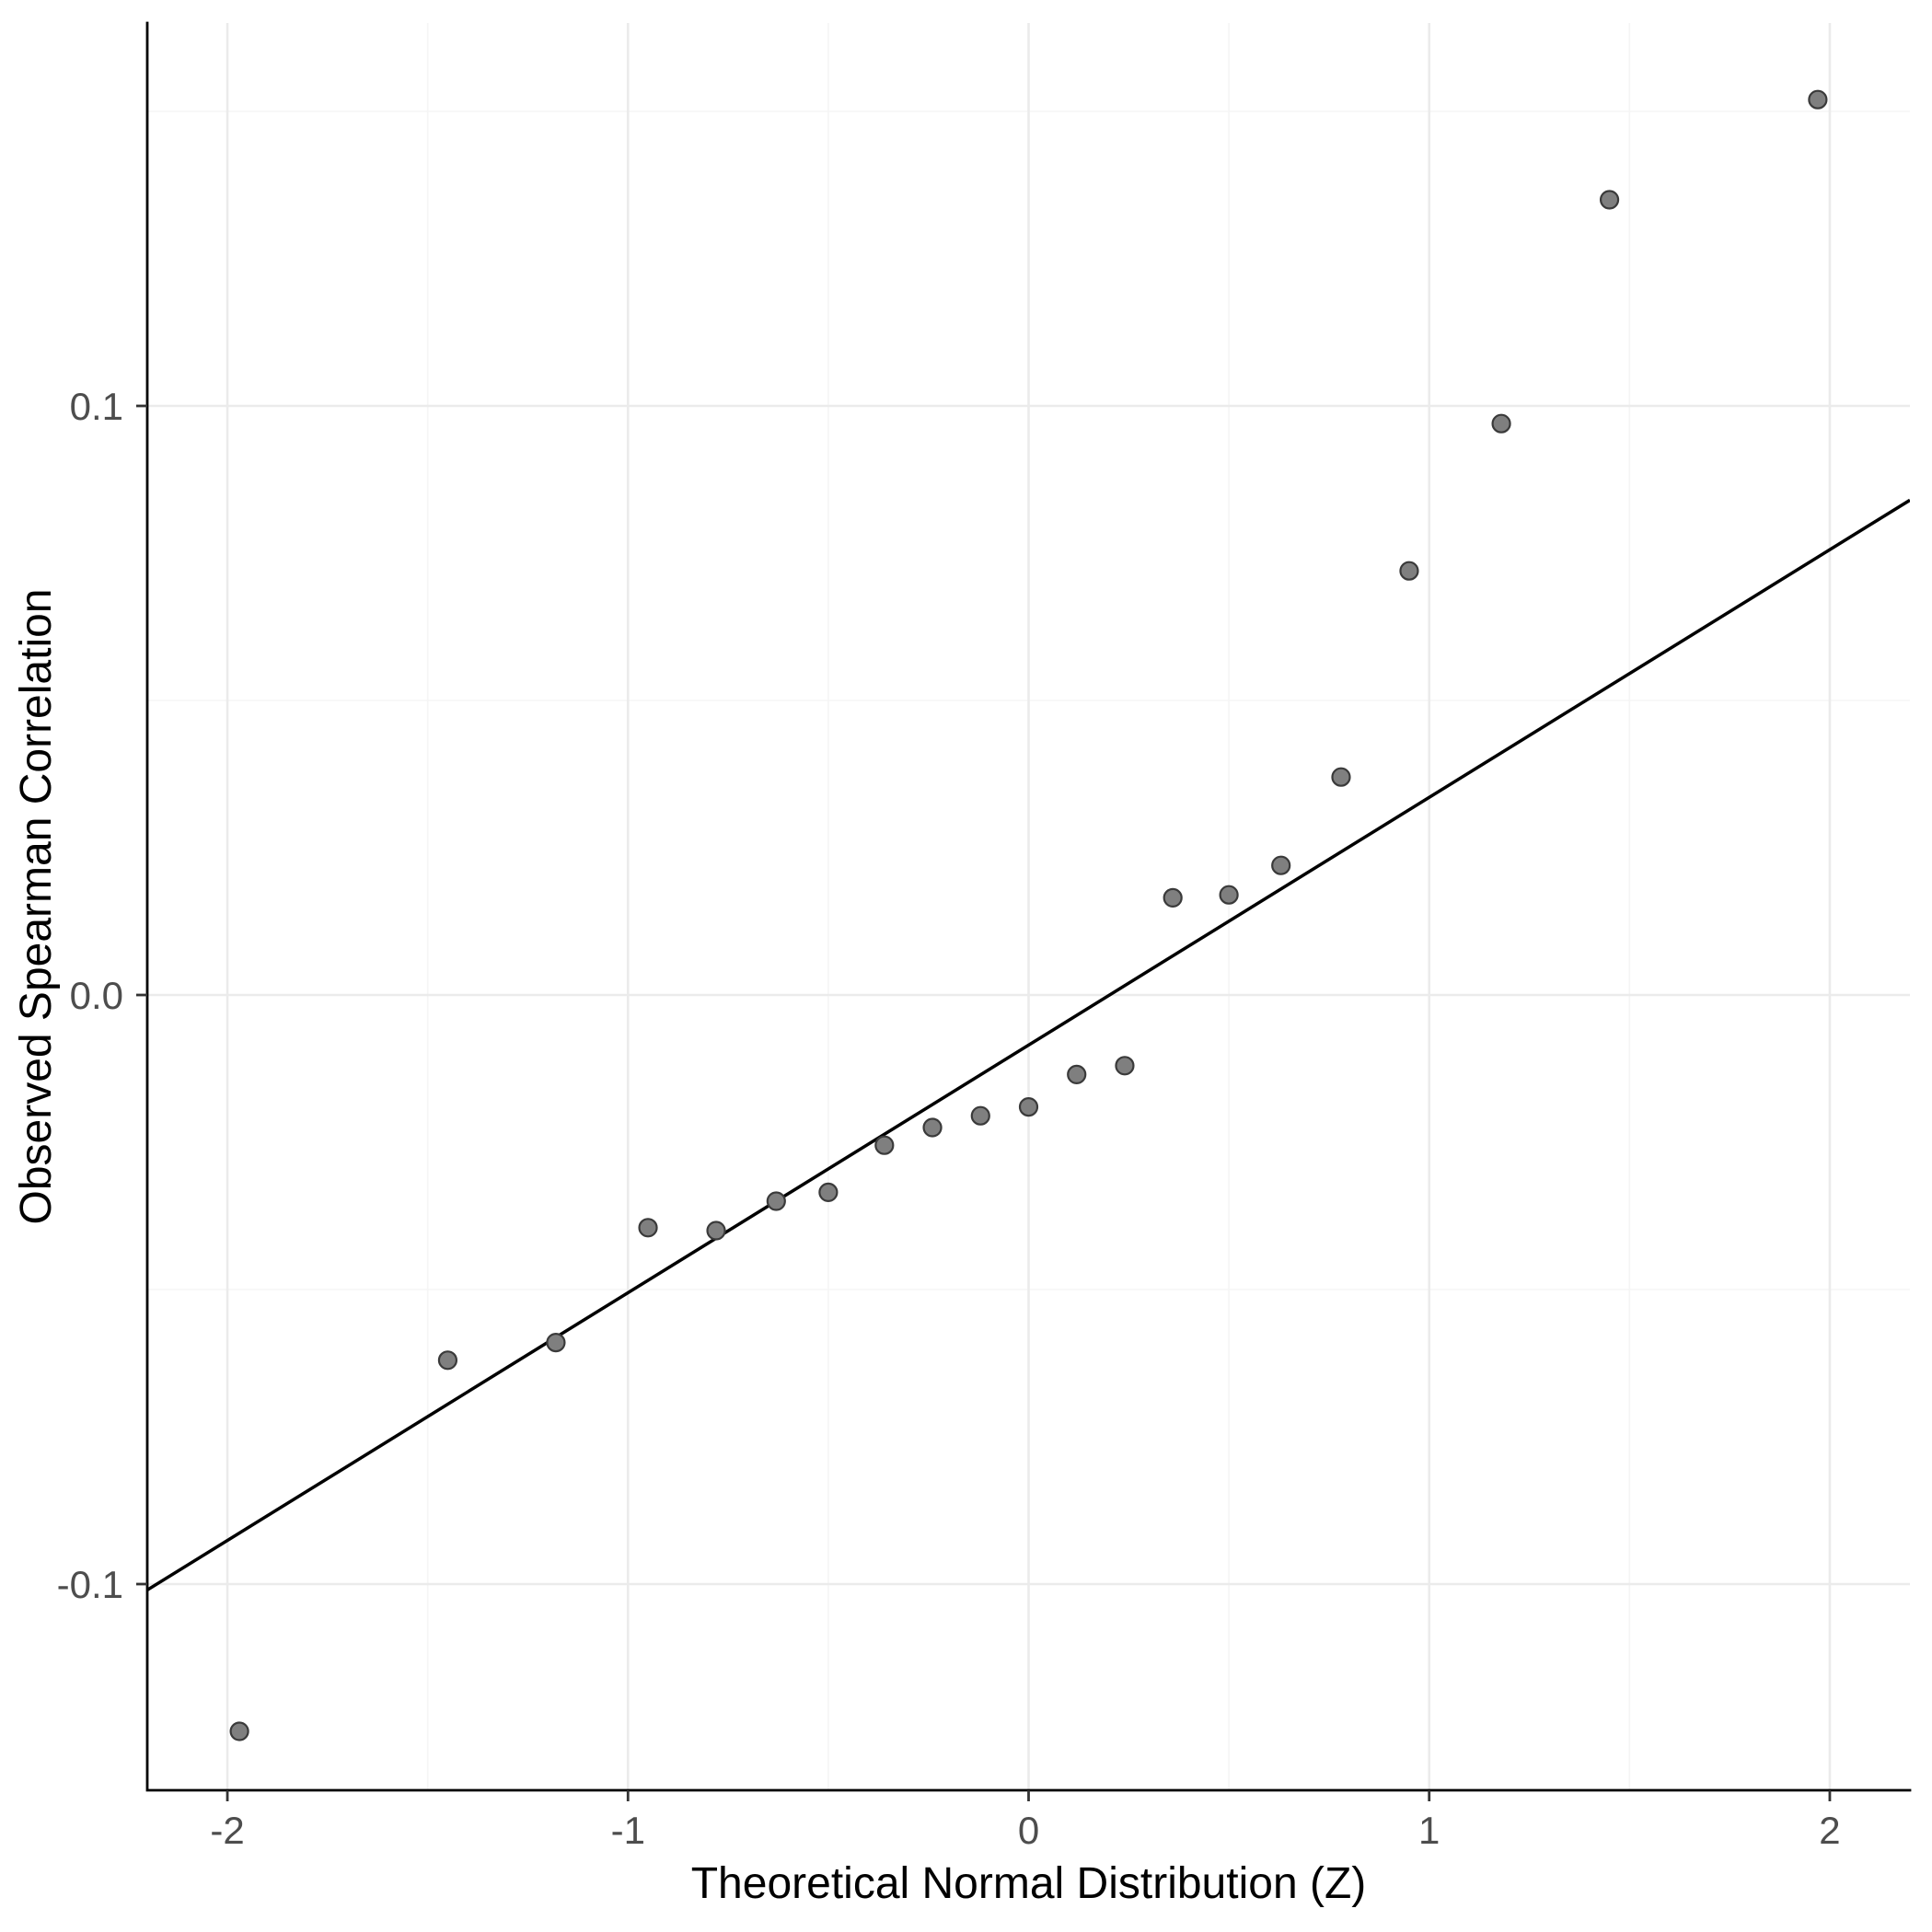 This screenshot has height=1932, width=1932. Describe the element at coordinates (1028, 1831) in the screenshot. I see `x-tick-label: 0` at that location.